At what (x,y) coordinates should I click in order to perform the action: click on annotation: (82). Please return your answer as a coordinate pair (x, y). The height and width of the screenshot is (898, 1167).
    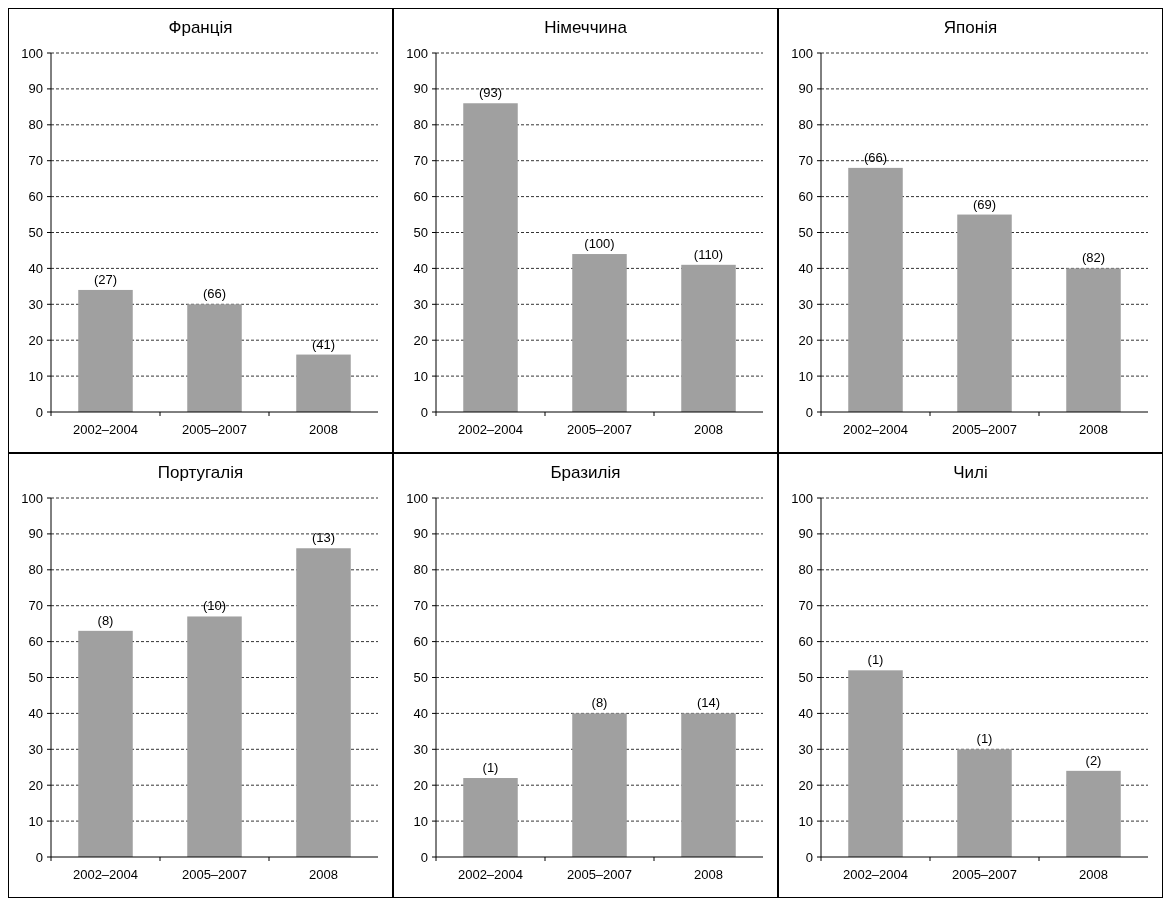
    Looking at the image, I should click on (1093, 258).